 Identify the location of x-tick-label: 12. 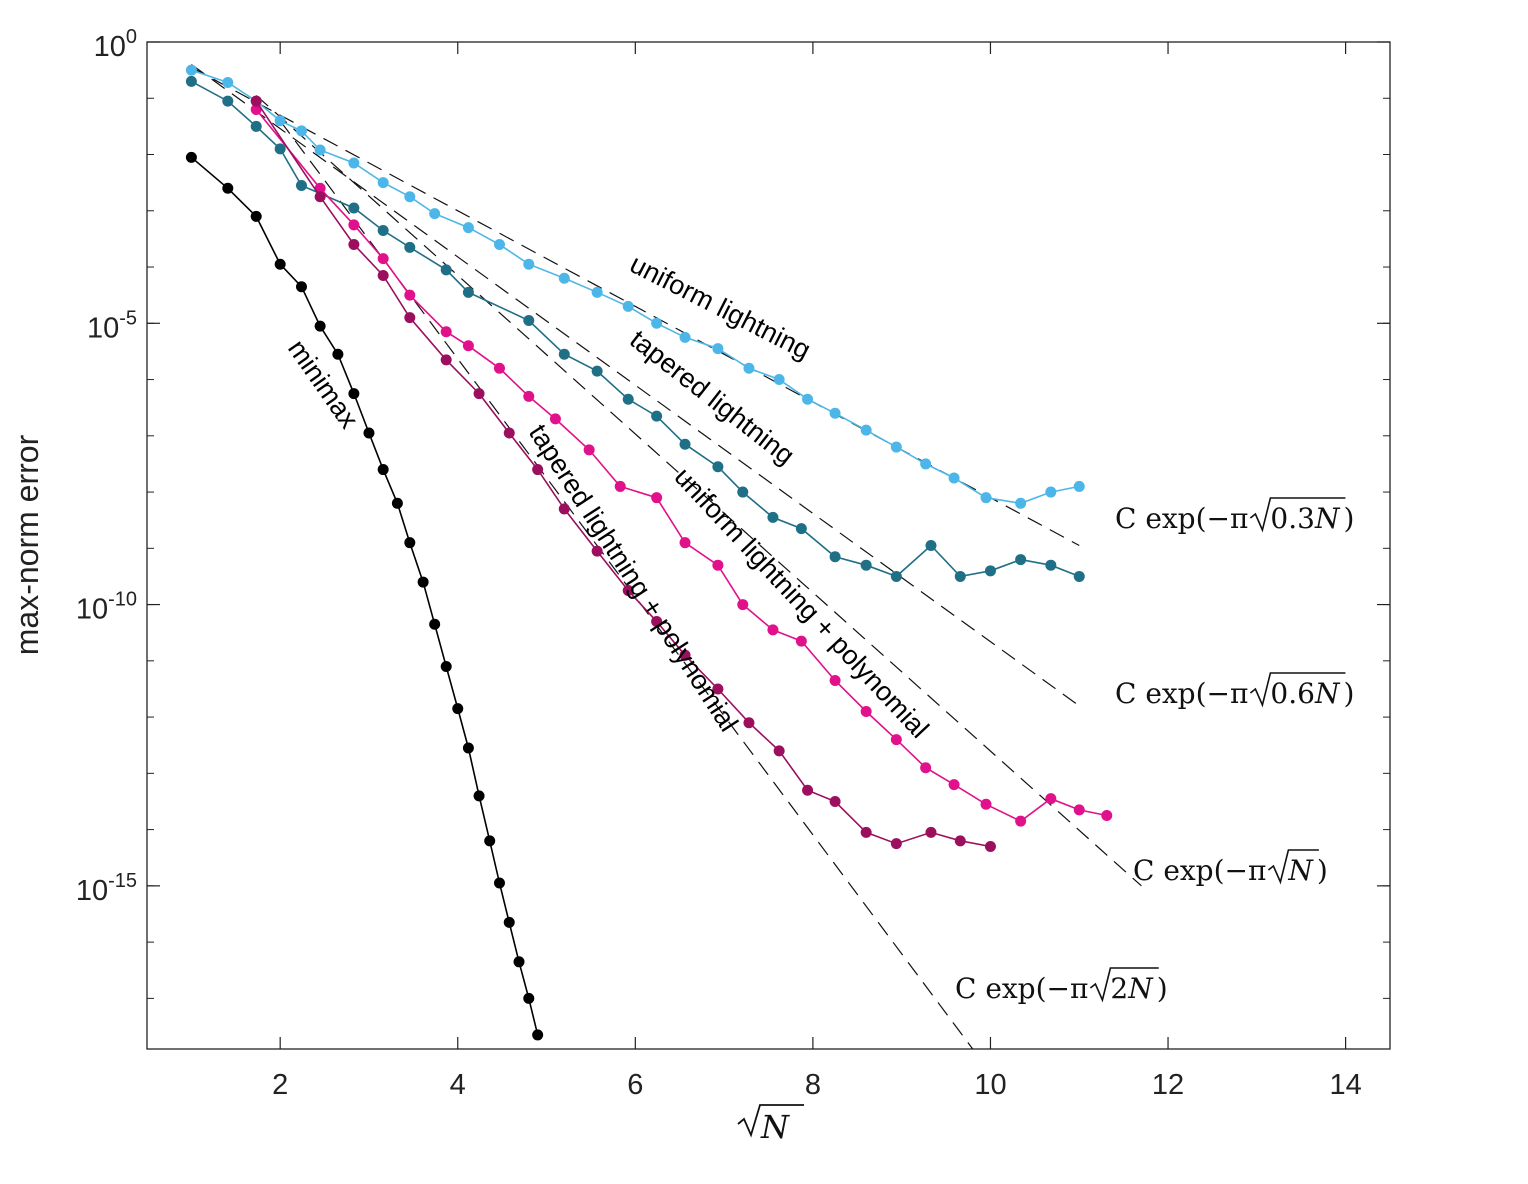
(1168, 1085).